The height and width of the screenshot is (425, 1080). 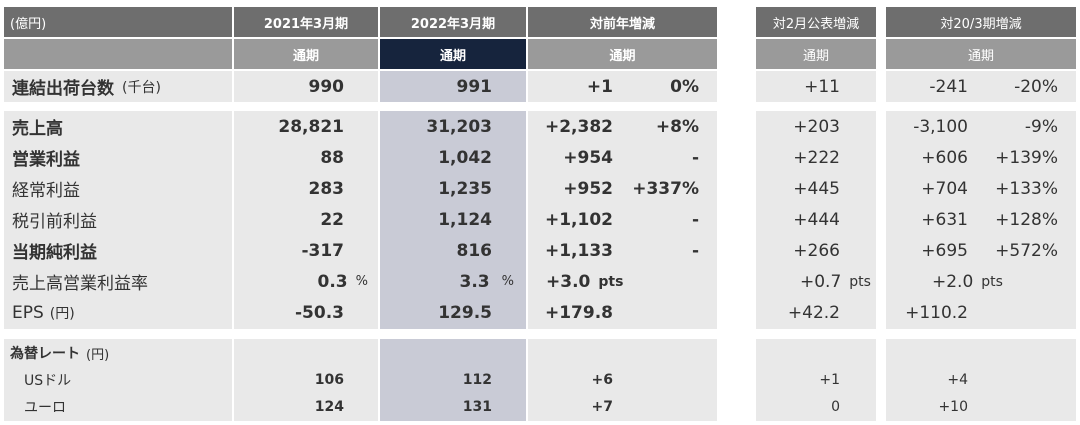 What do you see at coordinates (944, 250) in the screenshot?
I see `row-net-income-vs-20: +695` at bounding box center [944, 250].